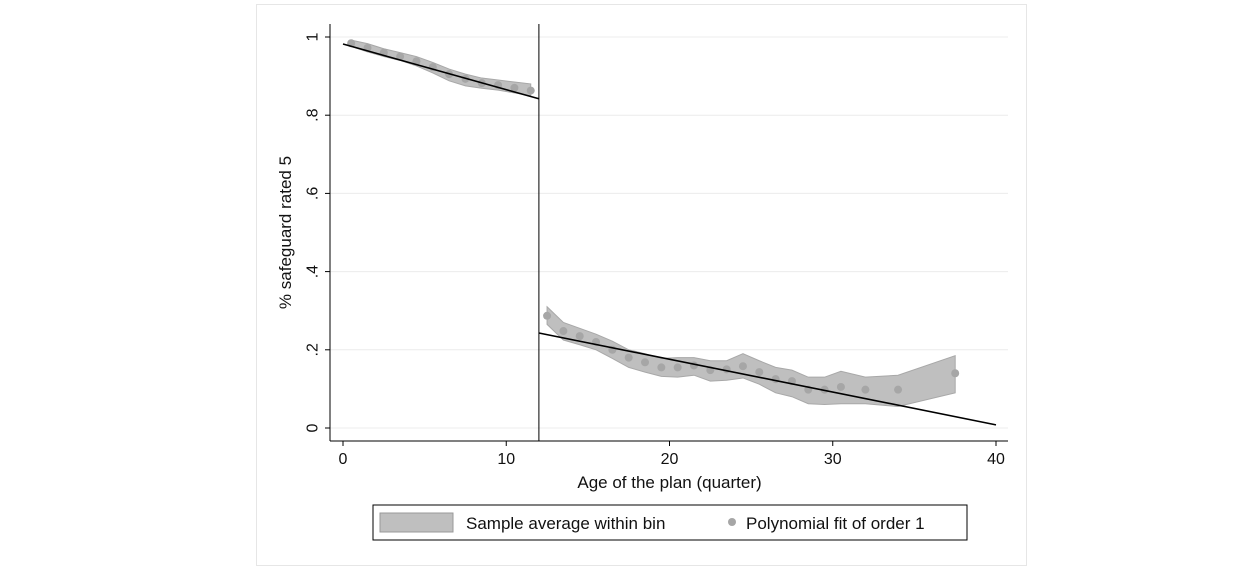 This screenshot has width=1253, height=571. I want to click on y-tick-label-1: .2, so click(313, 349).